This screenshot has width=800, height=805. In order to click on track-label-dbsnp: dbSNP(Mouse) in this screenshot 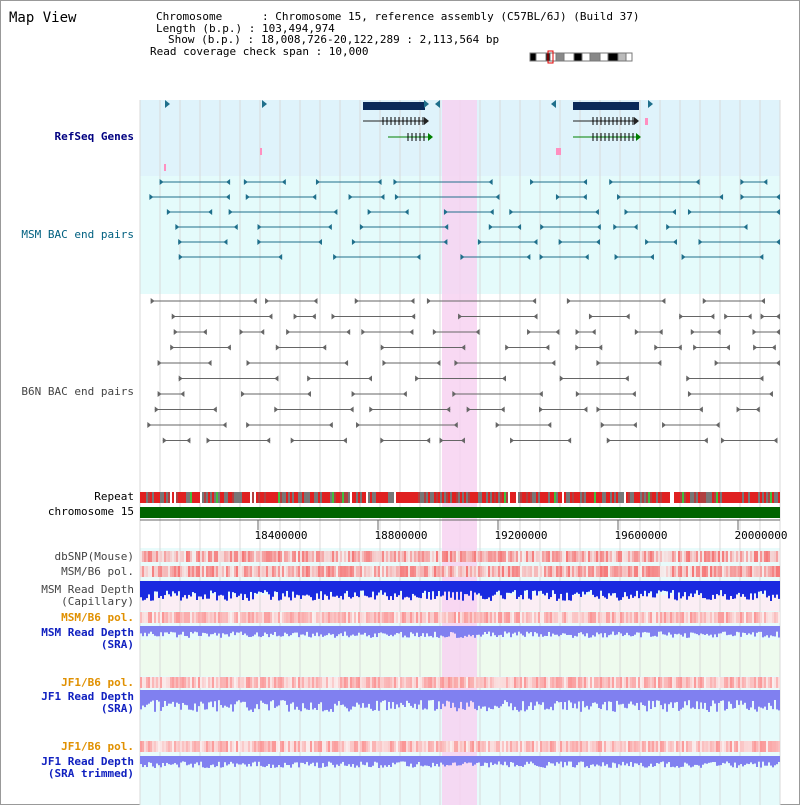, I will do `click(94, 556)`.